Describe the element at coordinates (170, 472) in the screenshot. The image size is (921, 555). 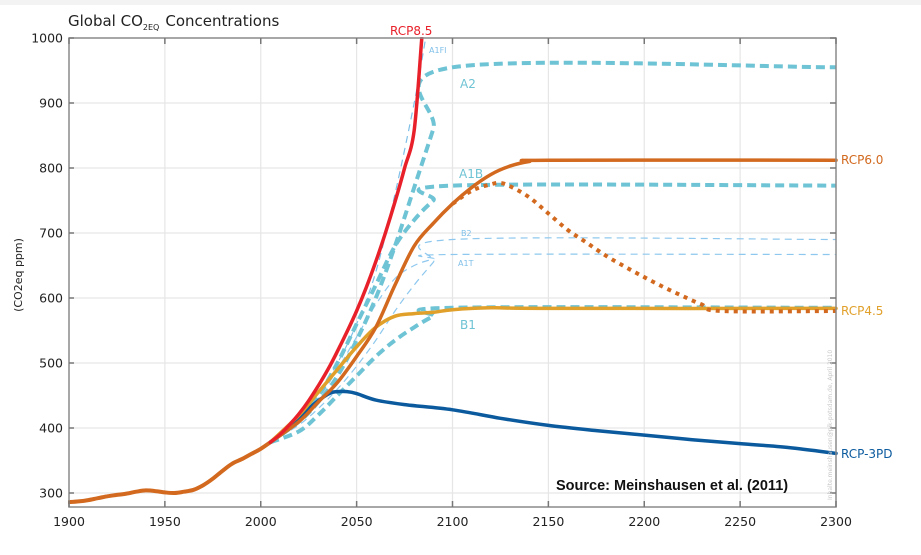
I see `series-line-historical` at that location.